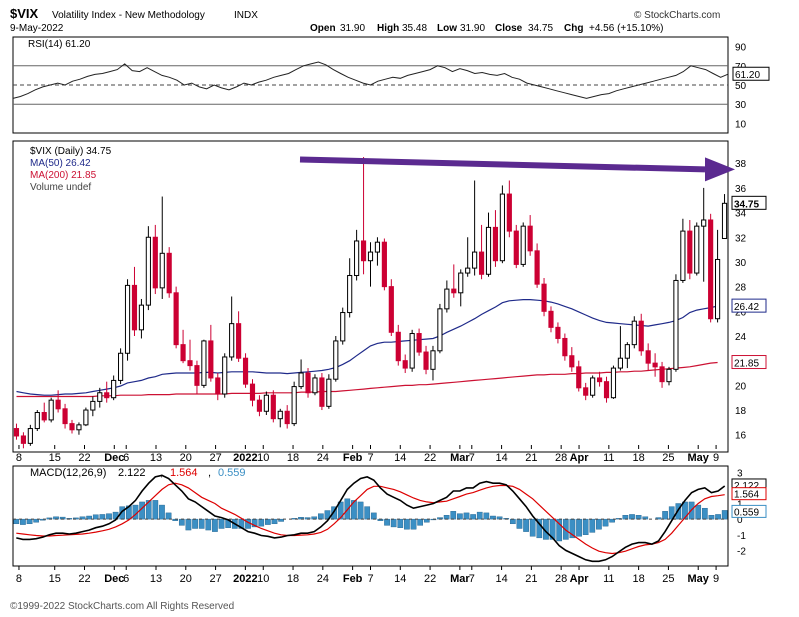 This screenshot has width=799, height=617. I want to click on rsi-tick-label: 90, so click(741, 48).